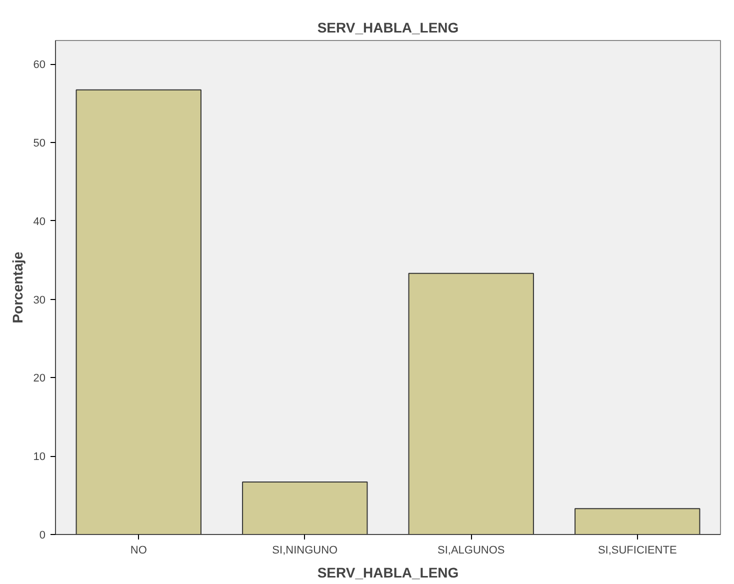 The image size is (734, 584). I want to click on y-tick-label: 40, so click(39, 222).